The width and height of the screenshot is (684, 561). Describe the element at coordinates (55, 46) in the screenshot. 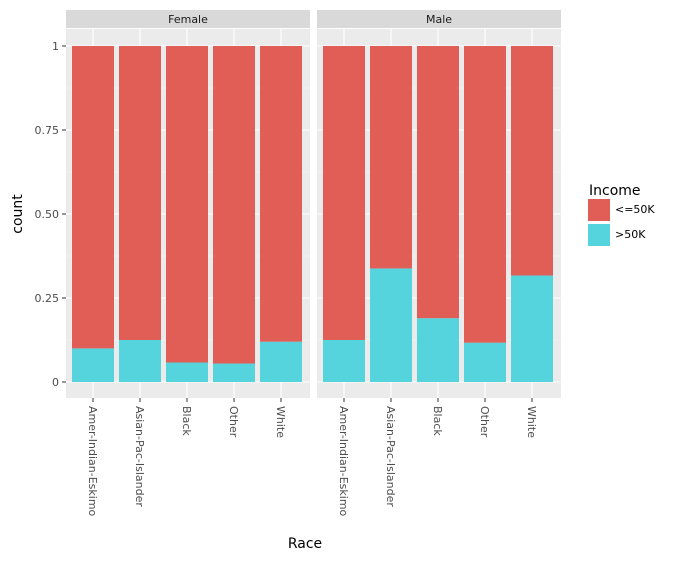

I see `y-tick-label: 1` at that location.